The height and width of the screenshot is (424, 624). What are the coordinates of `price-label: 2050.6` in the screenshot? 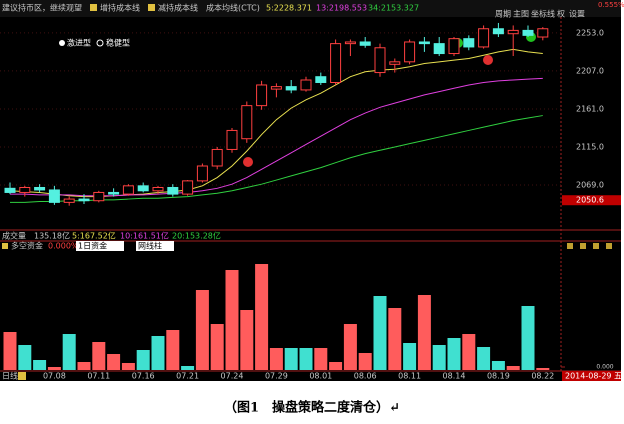 It's located at (590, 200).